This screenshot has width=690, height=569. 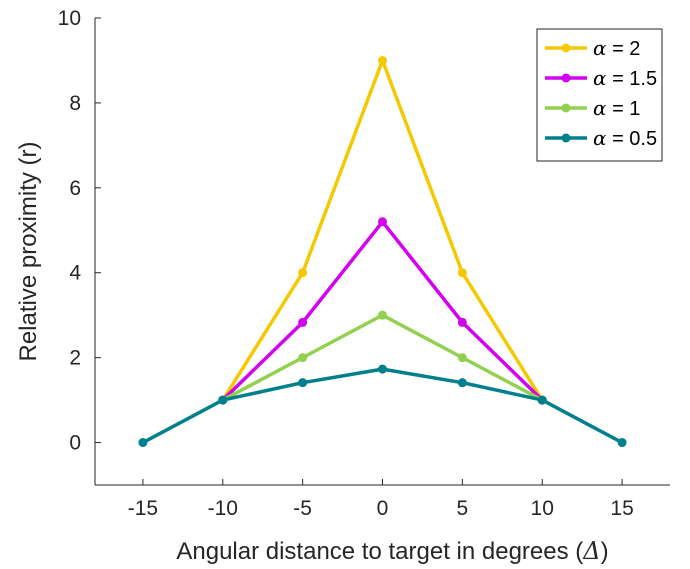 I want to click on legend-item-1: α = 1.5, so click(x=601, y=78).